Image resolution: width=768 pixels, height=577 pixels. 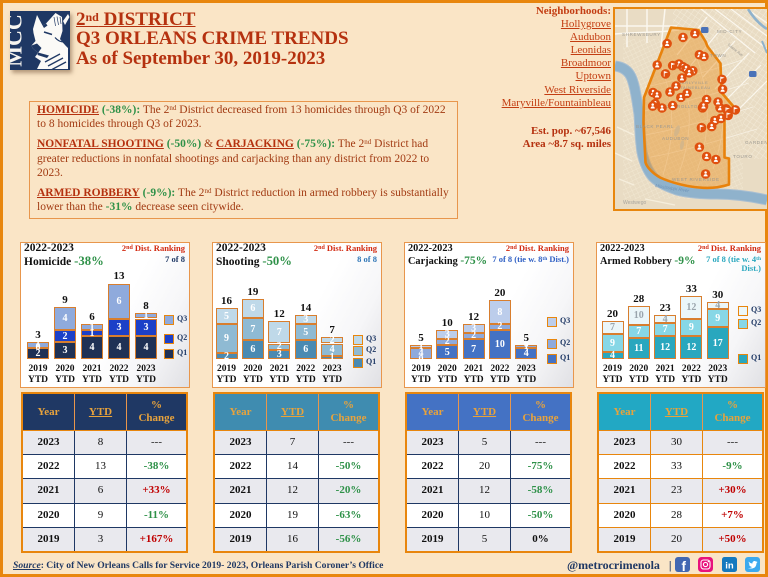 I want to click on svg-text: Mississippi River, so click(x=672, y=188).